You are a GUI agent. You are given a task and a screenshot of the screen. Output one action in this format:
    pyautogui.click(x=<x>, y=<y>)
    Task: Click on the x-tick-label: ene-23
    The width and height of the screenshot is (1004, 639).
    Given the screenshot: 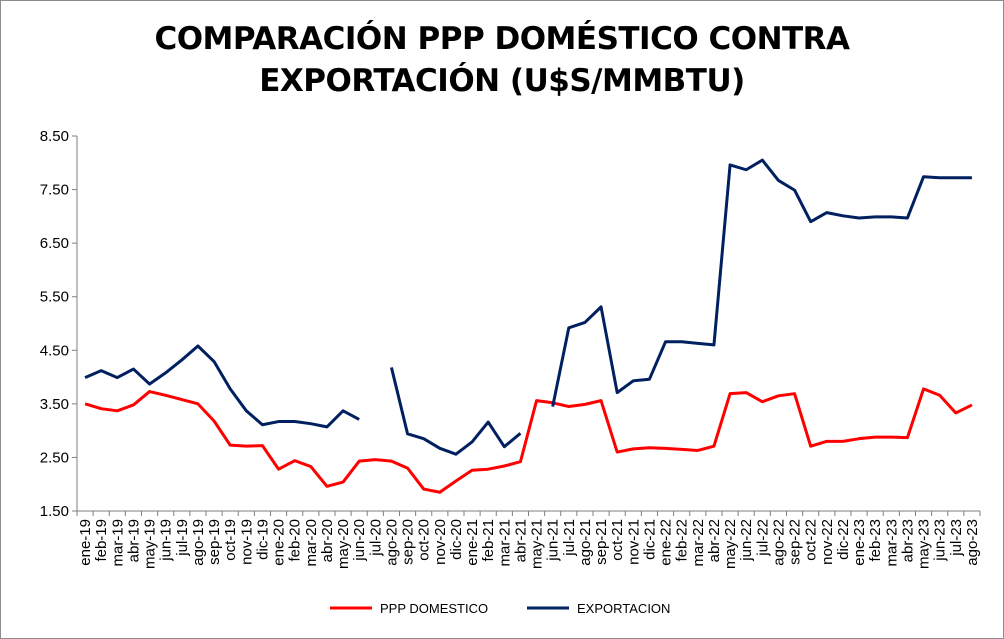 What is the action you would take?
    pyautogui.click(x=859, y=542)
    